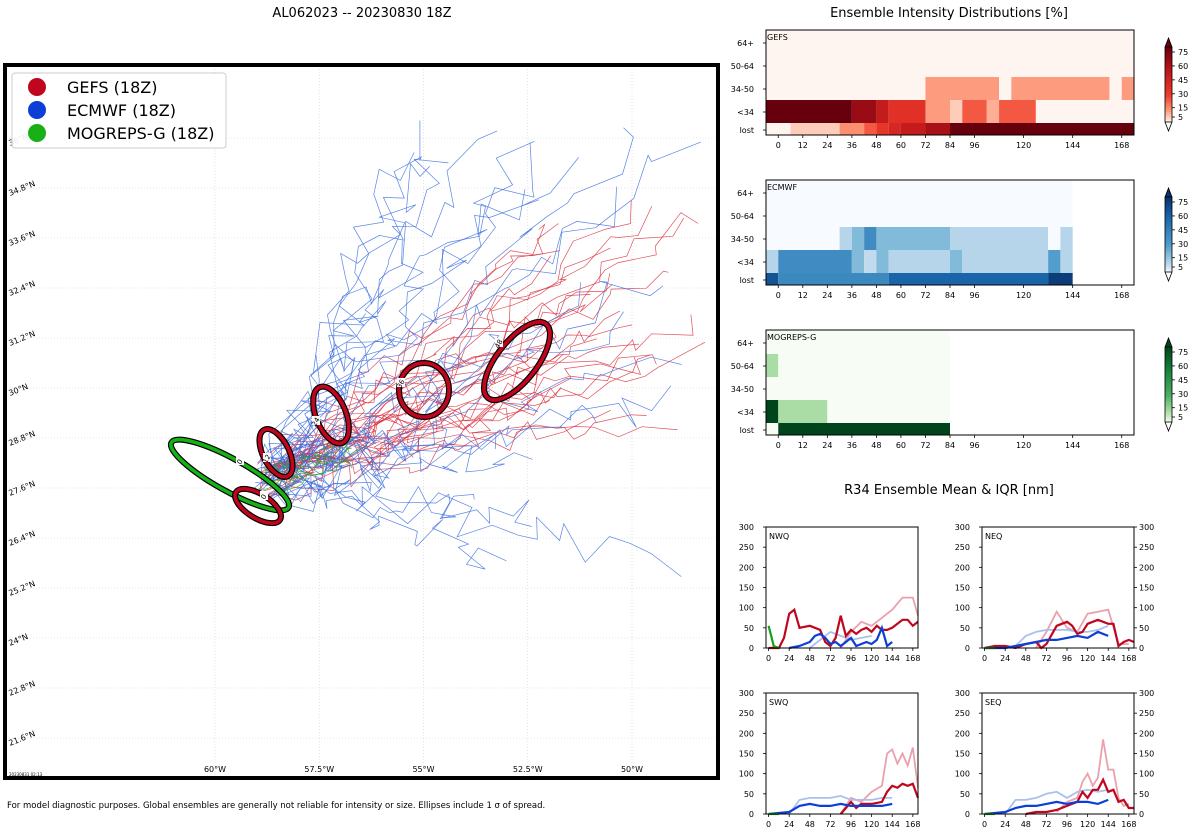  Describe the element at coordinates (1183, 352) in the screenshot. I see `colorbar-tick-label: 75` at that location.